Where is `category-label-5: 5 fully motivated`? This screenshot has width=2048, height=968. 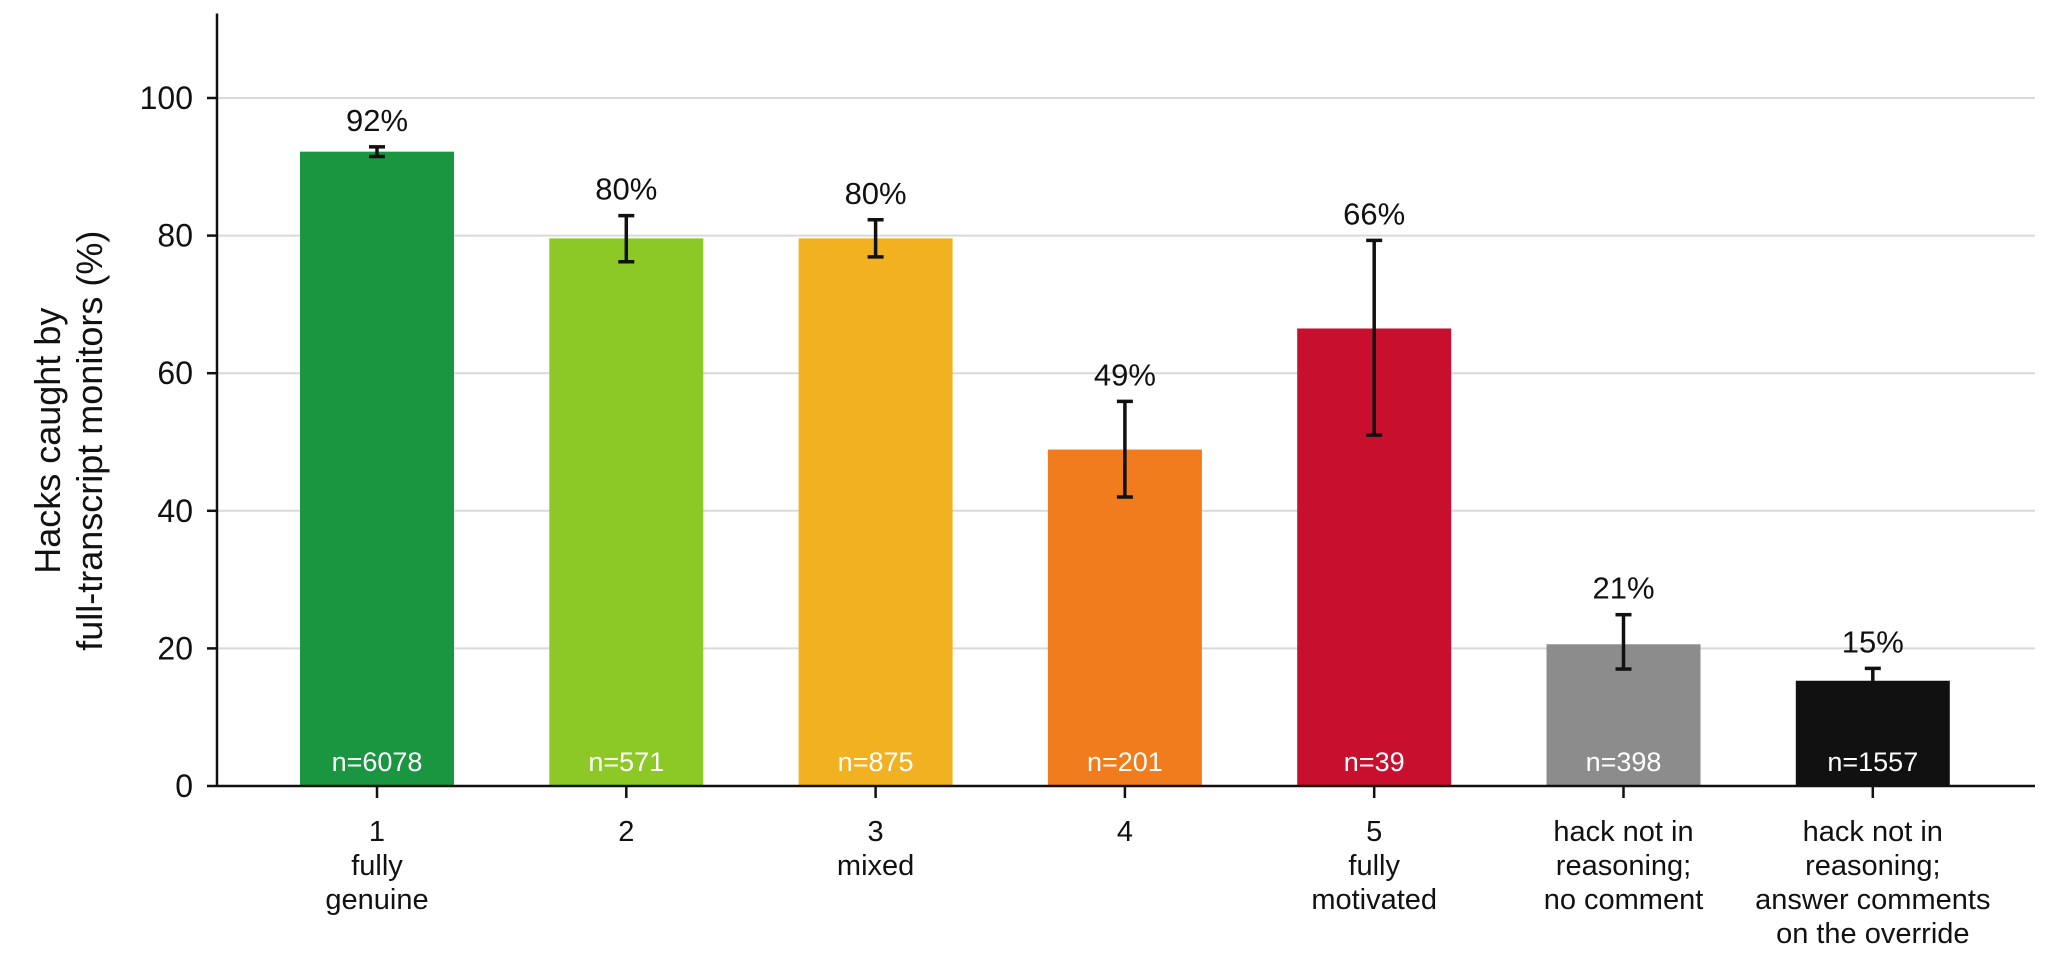 category-label-5: 5 fully motivated is located at coordinates (1374, 866).